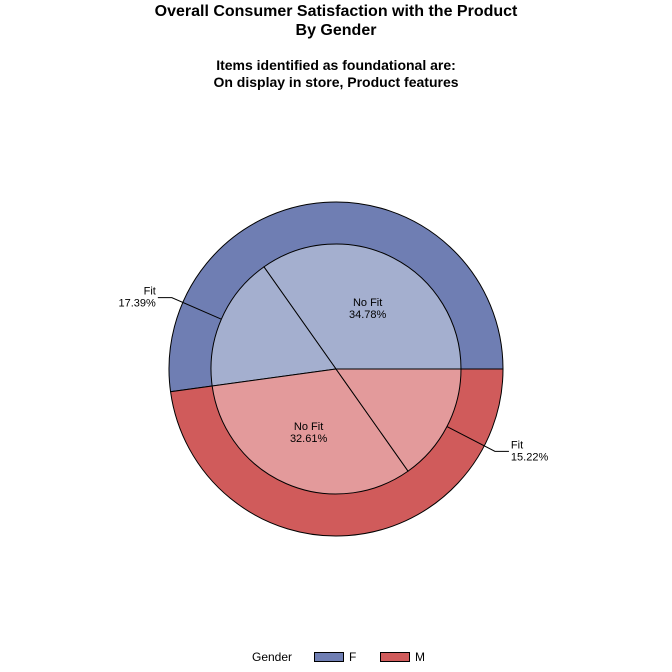 This screenshot has height=672, width=672. Describe the element at coordinates (336, 30) in the screenshot. I see `title-line-2: By Gender` at that location.